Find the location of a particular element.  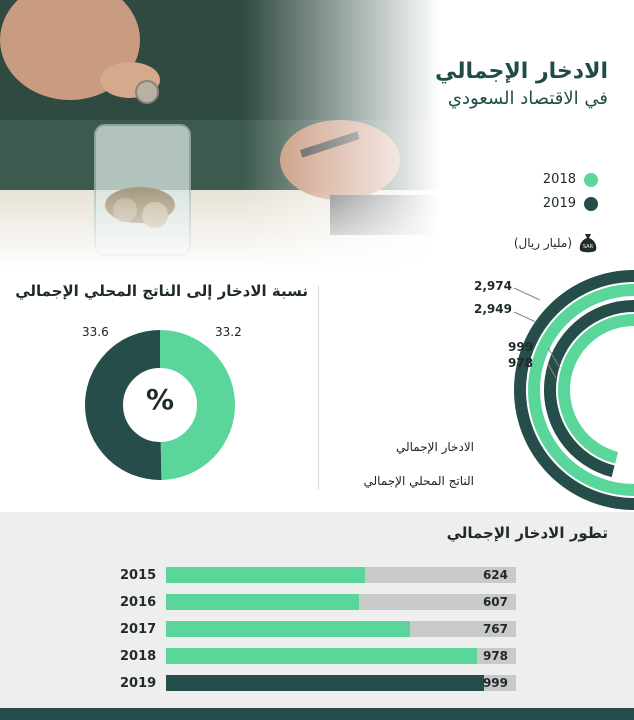

bar-fill-2017 is located at coordinates (288, 629).